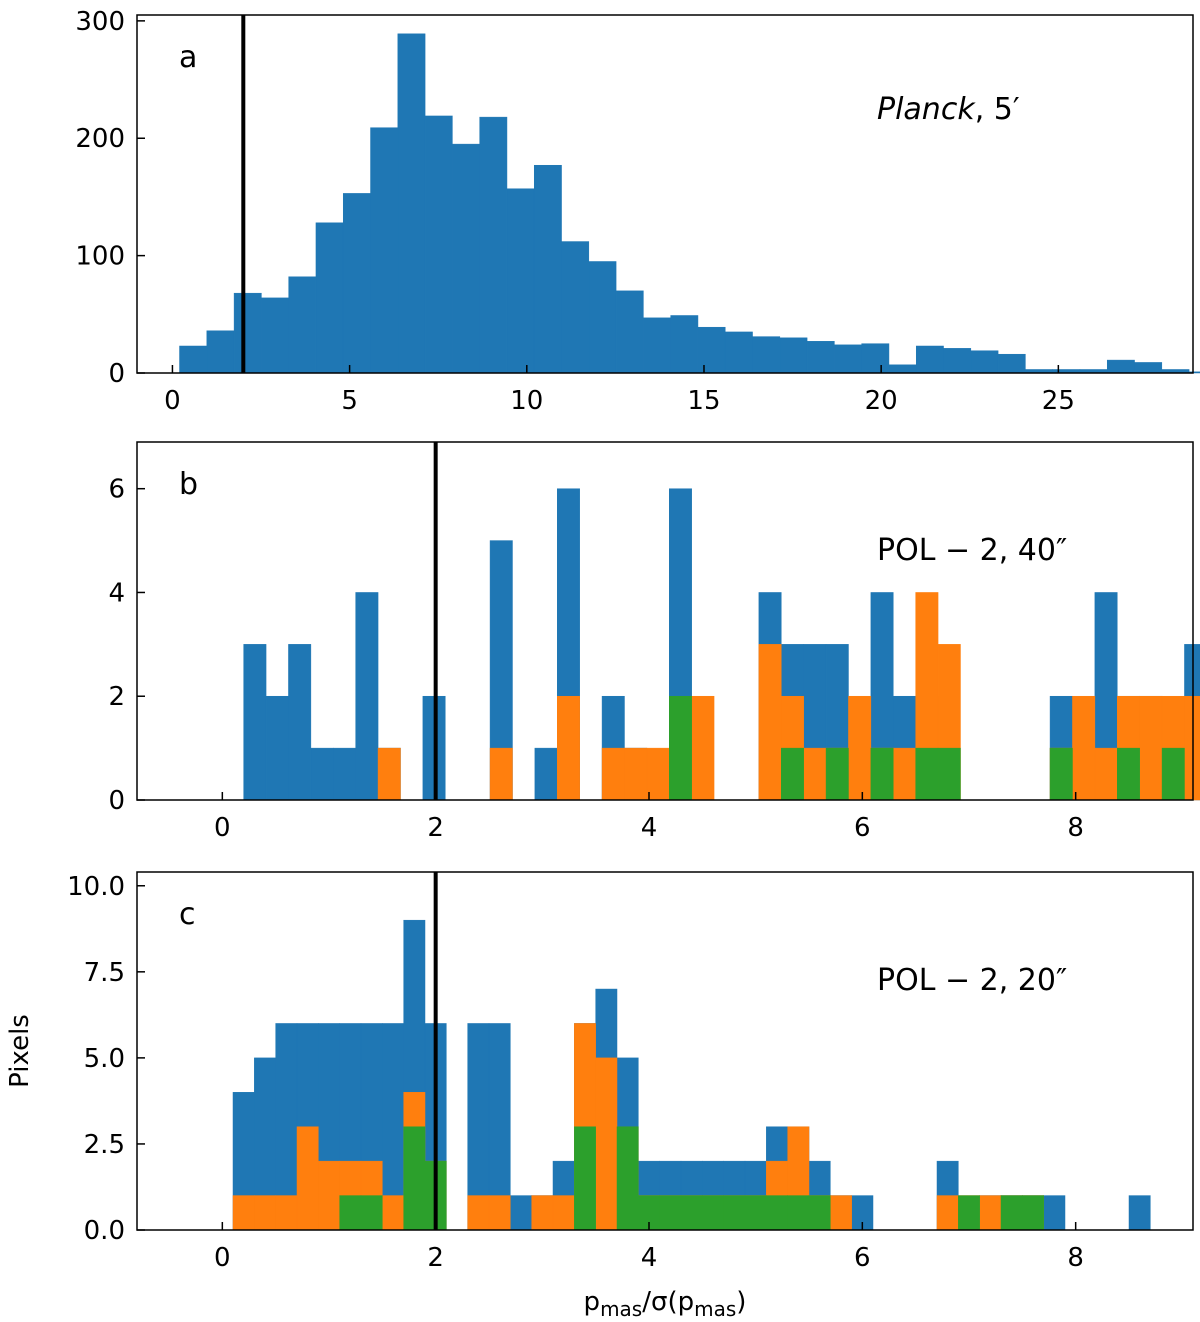  What do you see at coordinates (649, 828) in the screenshot?
I see `x-tick-label: 4` at bounding box center [649, 828].